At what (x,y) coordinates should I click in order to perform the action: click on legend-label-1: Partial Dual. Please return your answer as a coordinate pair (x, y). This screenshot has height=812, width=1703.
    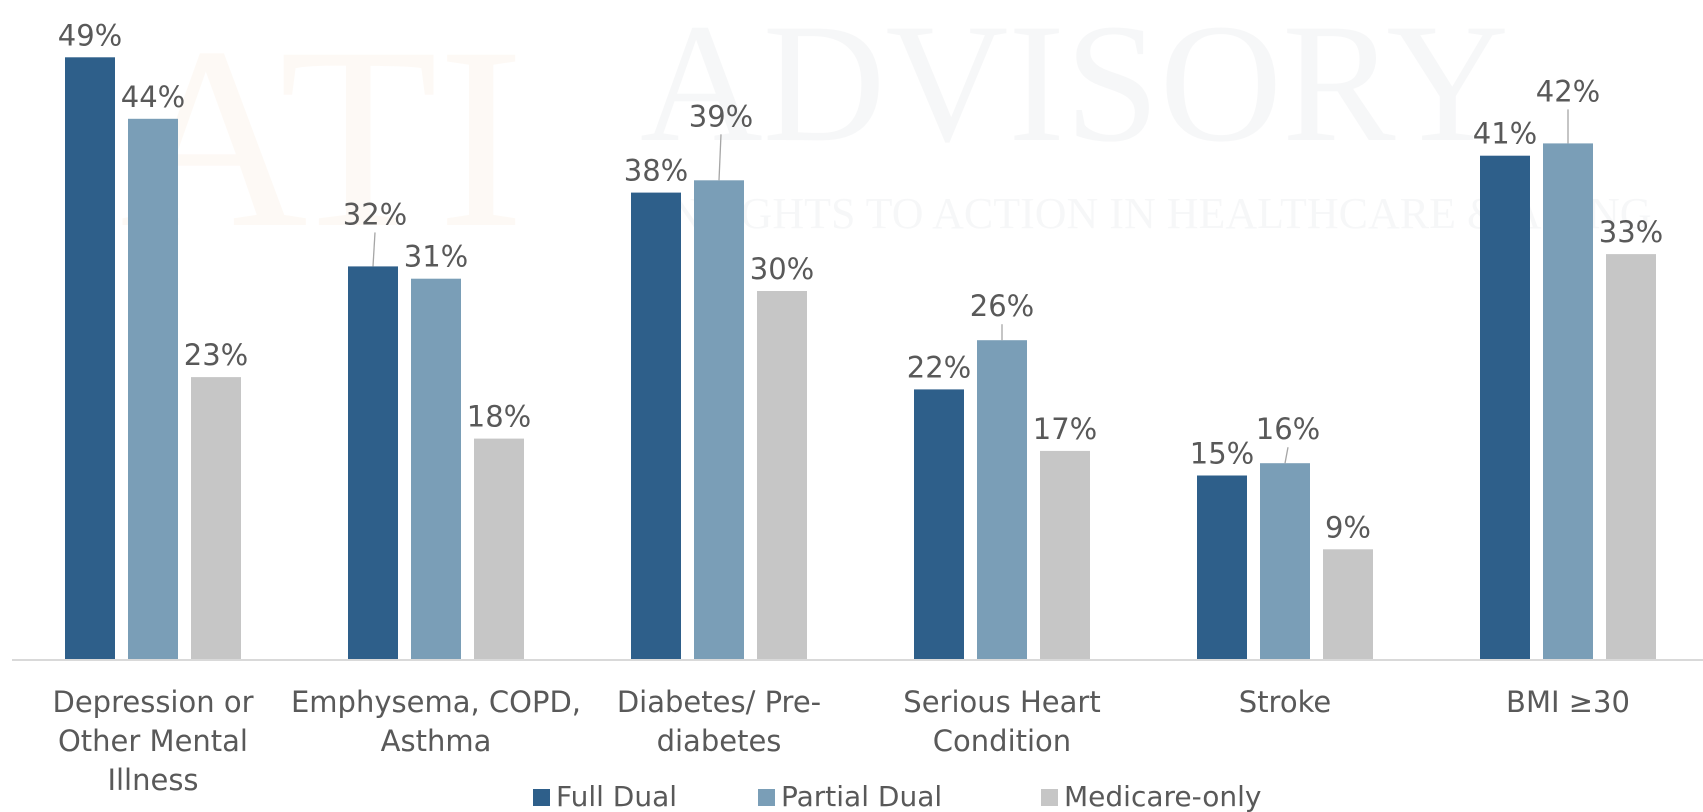
    Looking at the image, I should click on (861, 796).